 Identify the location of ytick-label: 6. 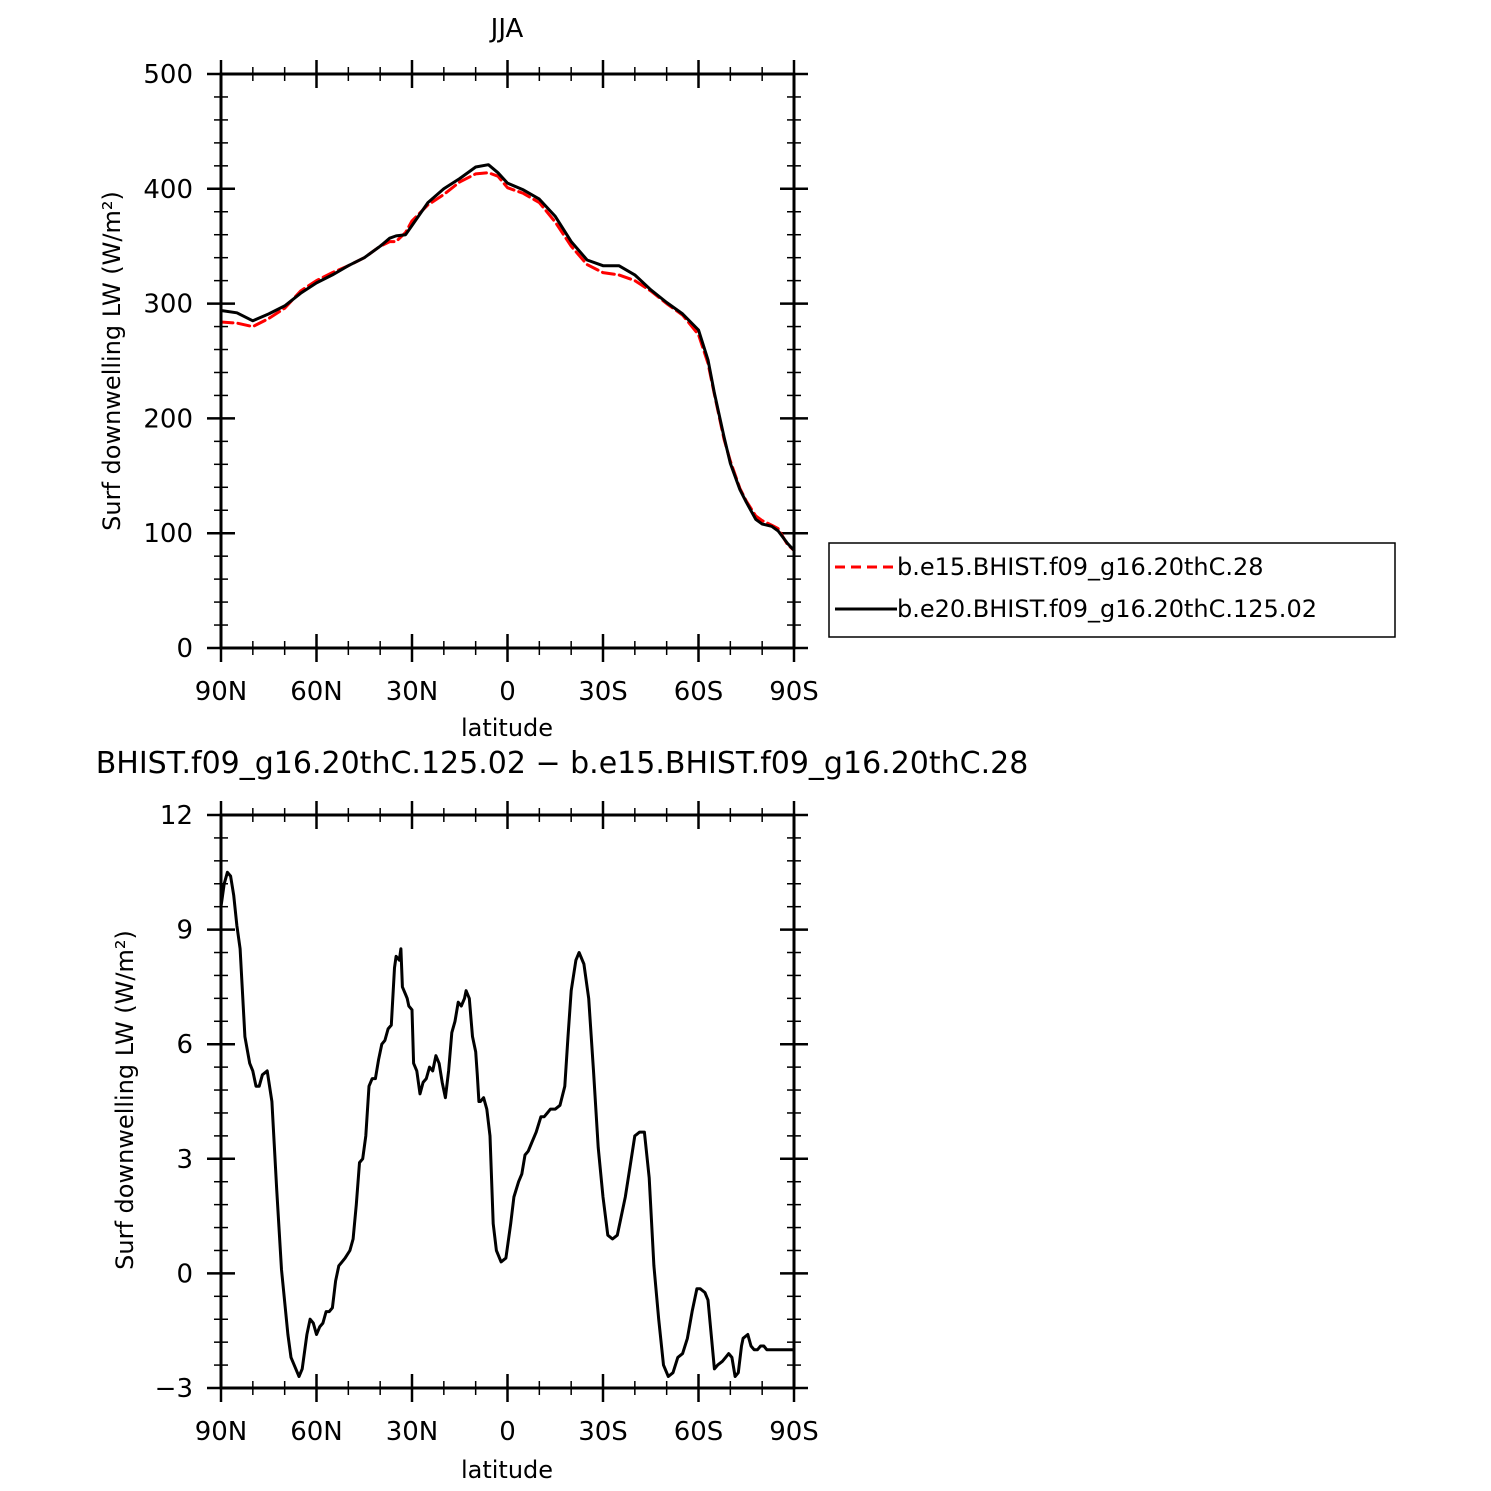
(184, 1045).